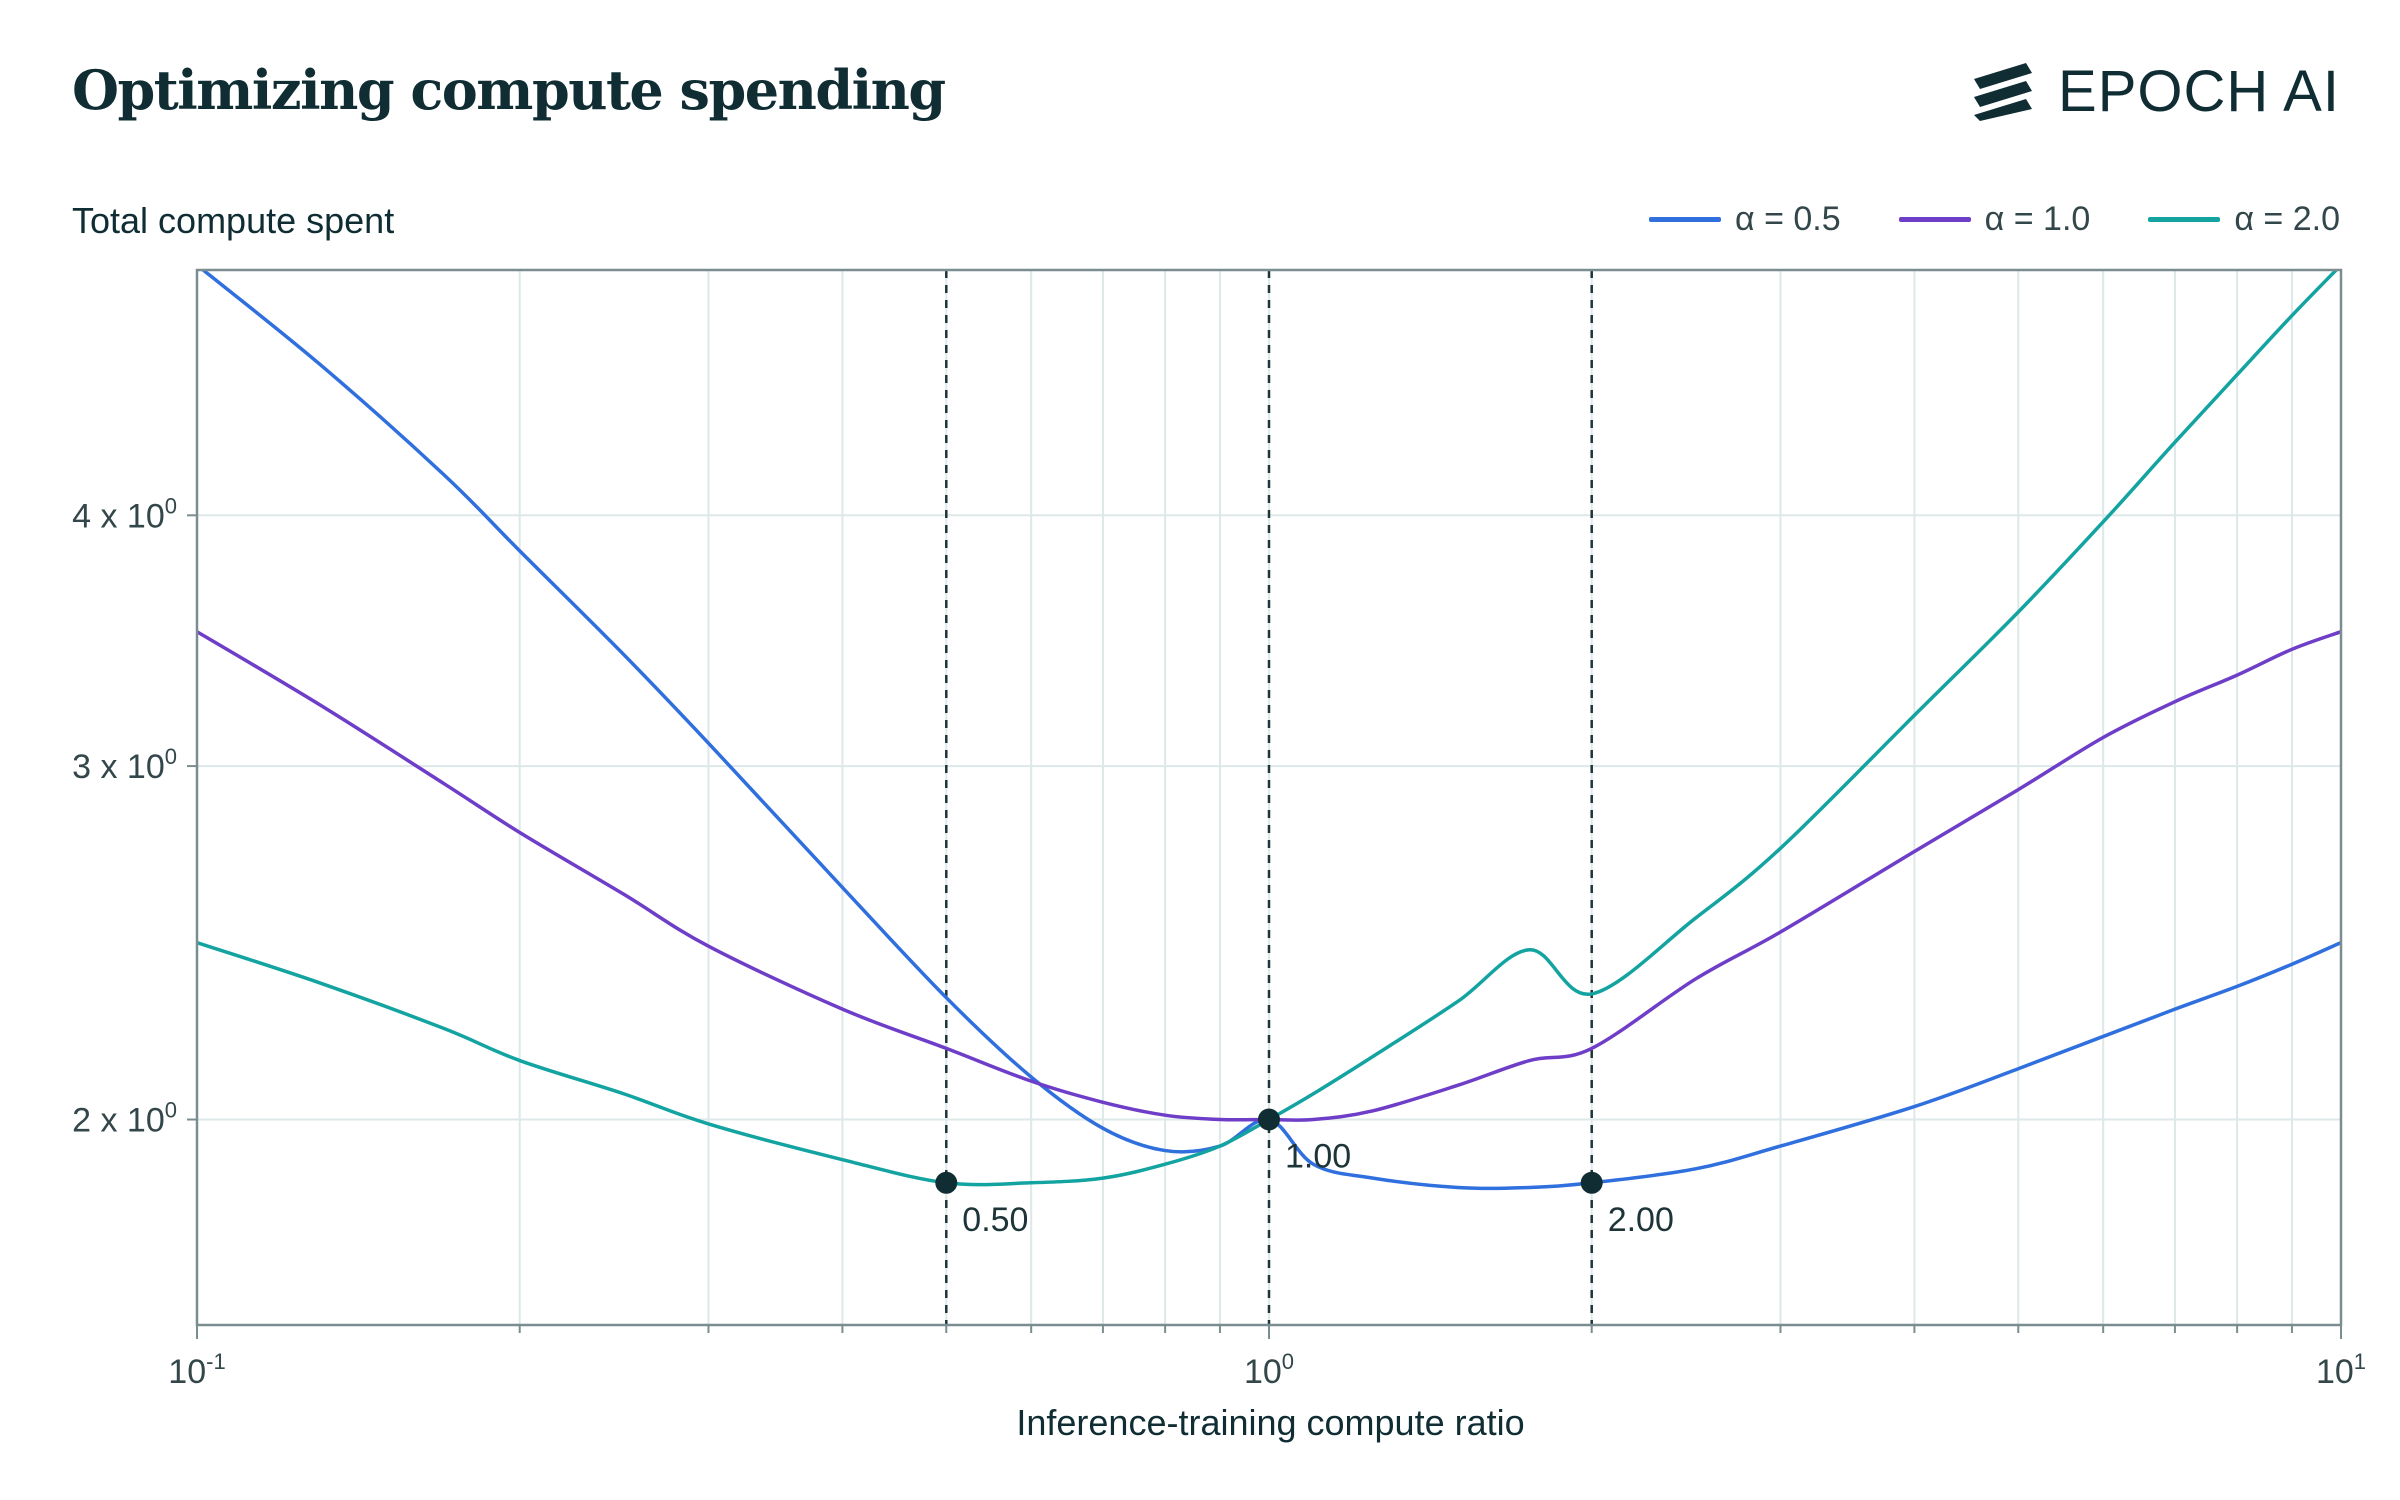 Image resolution: width=2400 pixels, height=1500 pixels. Describe the element at coordinates (995, 1220) in the screenshot. I see `optimum-label: 0.50` at that location.